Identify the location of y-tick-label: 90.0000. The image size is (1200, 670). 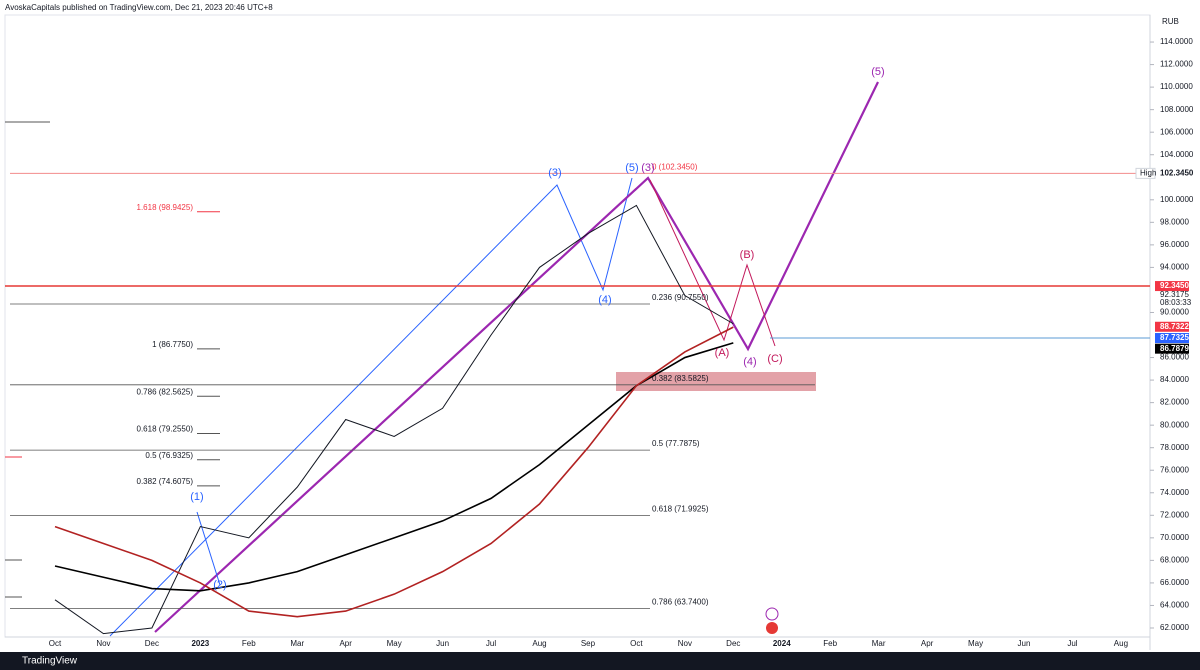
(1174, 312).